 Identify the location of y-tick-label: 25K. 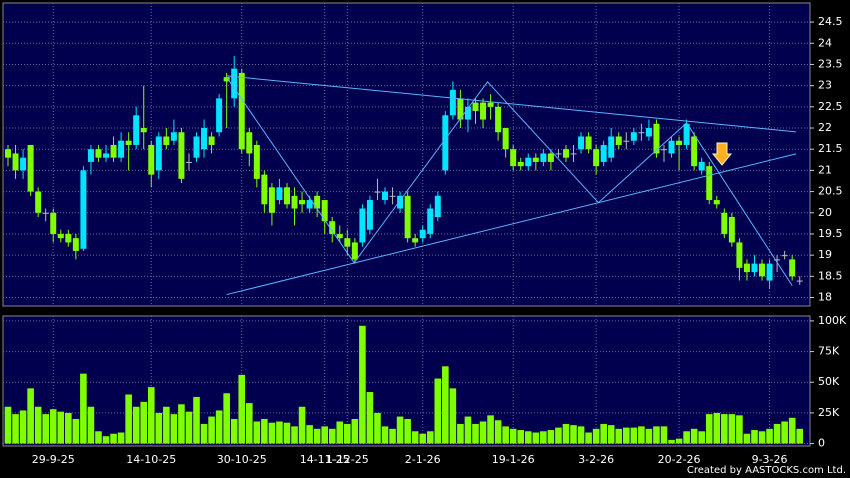
(829, 412).